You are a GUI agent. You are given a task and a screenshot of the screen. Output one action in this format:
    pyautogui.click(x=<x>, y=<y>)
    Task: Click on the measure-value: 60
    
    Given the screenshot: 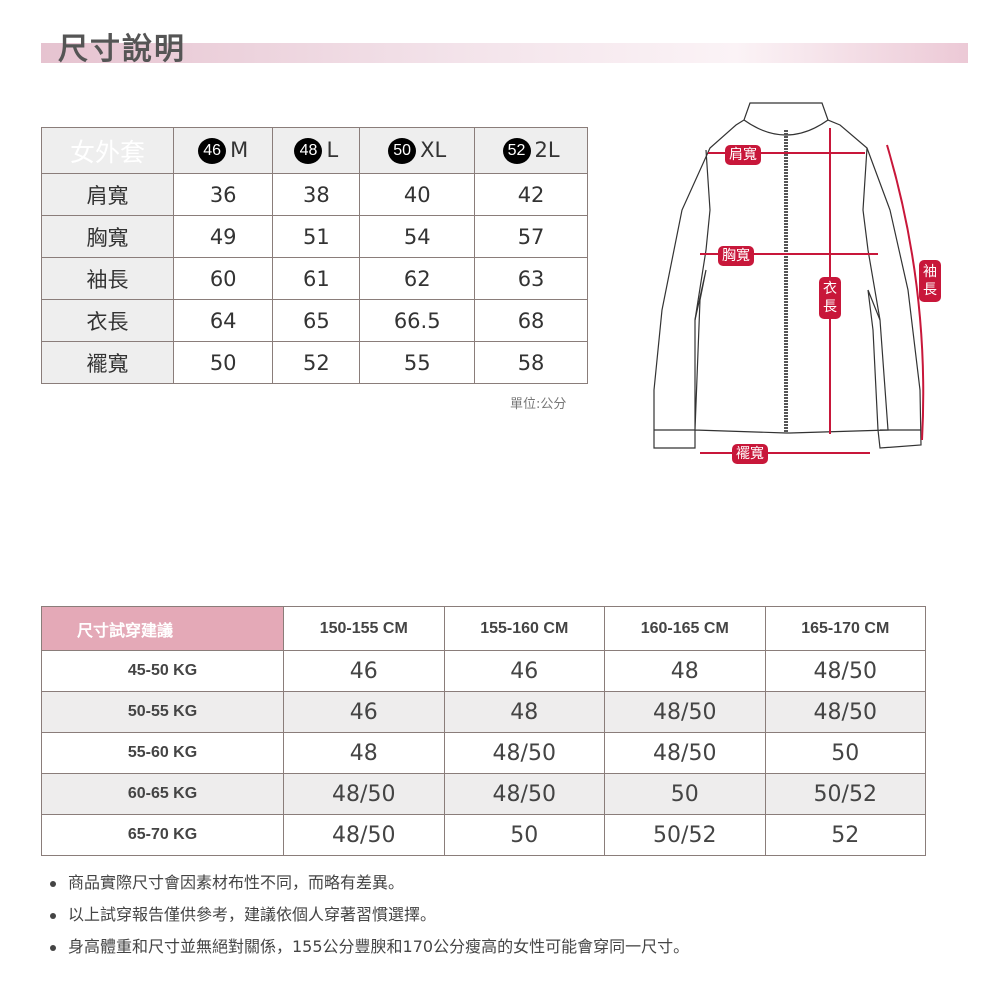 What is the action you would take?
    pyautogui.click(x=223, y=278)
    